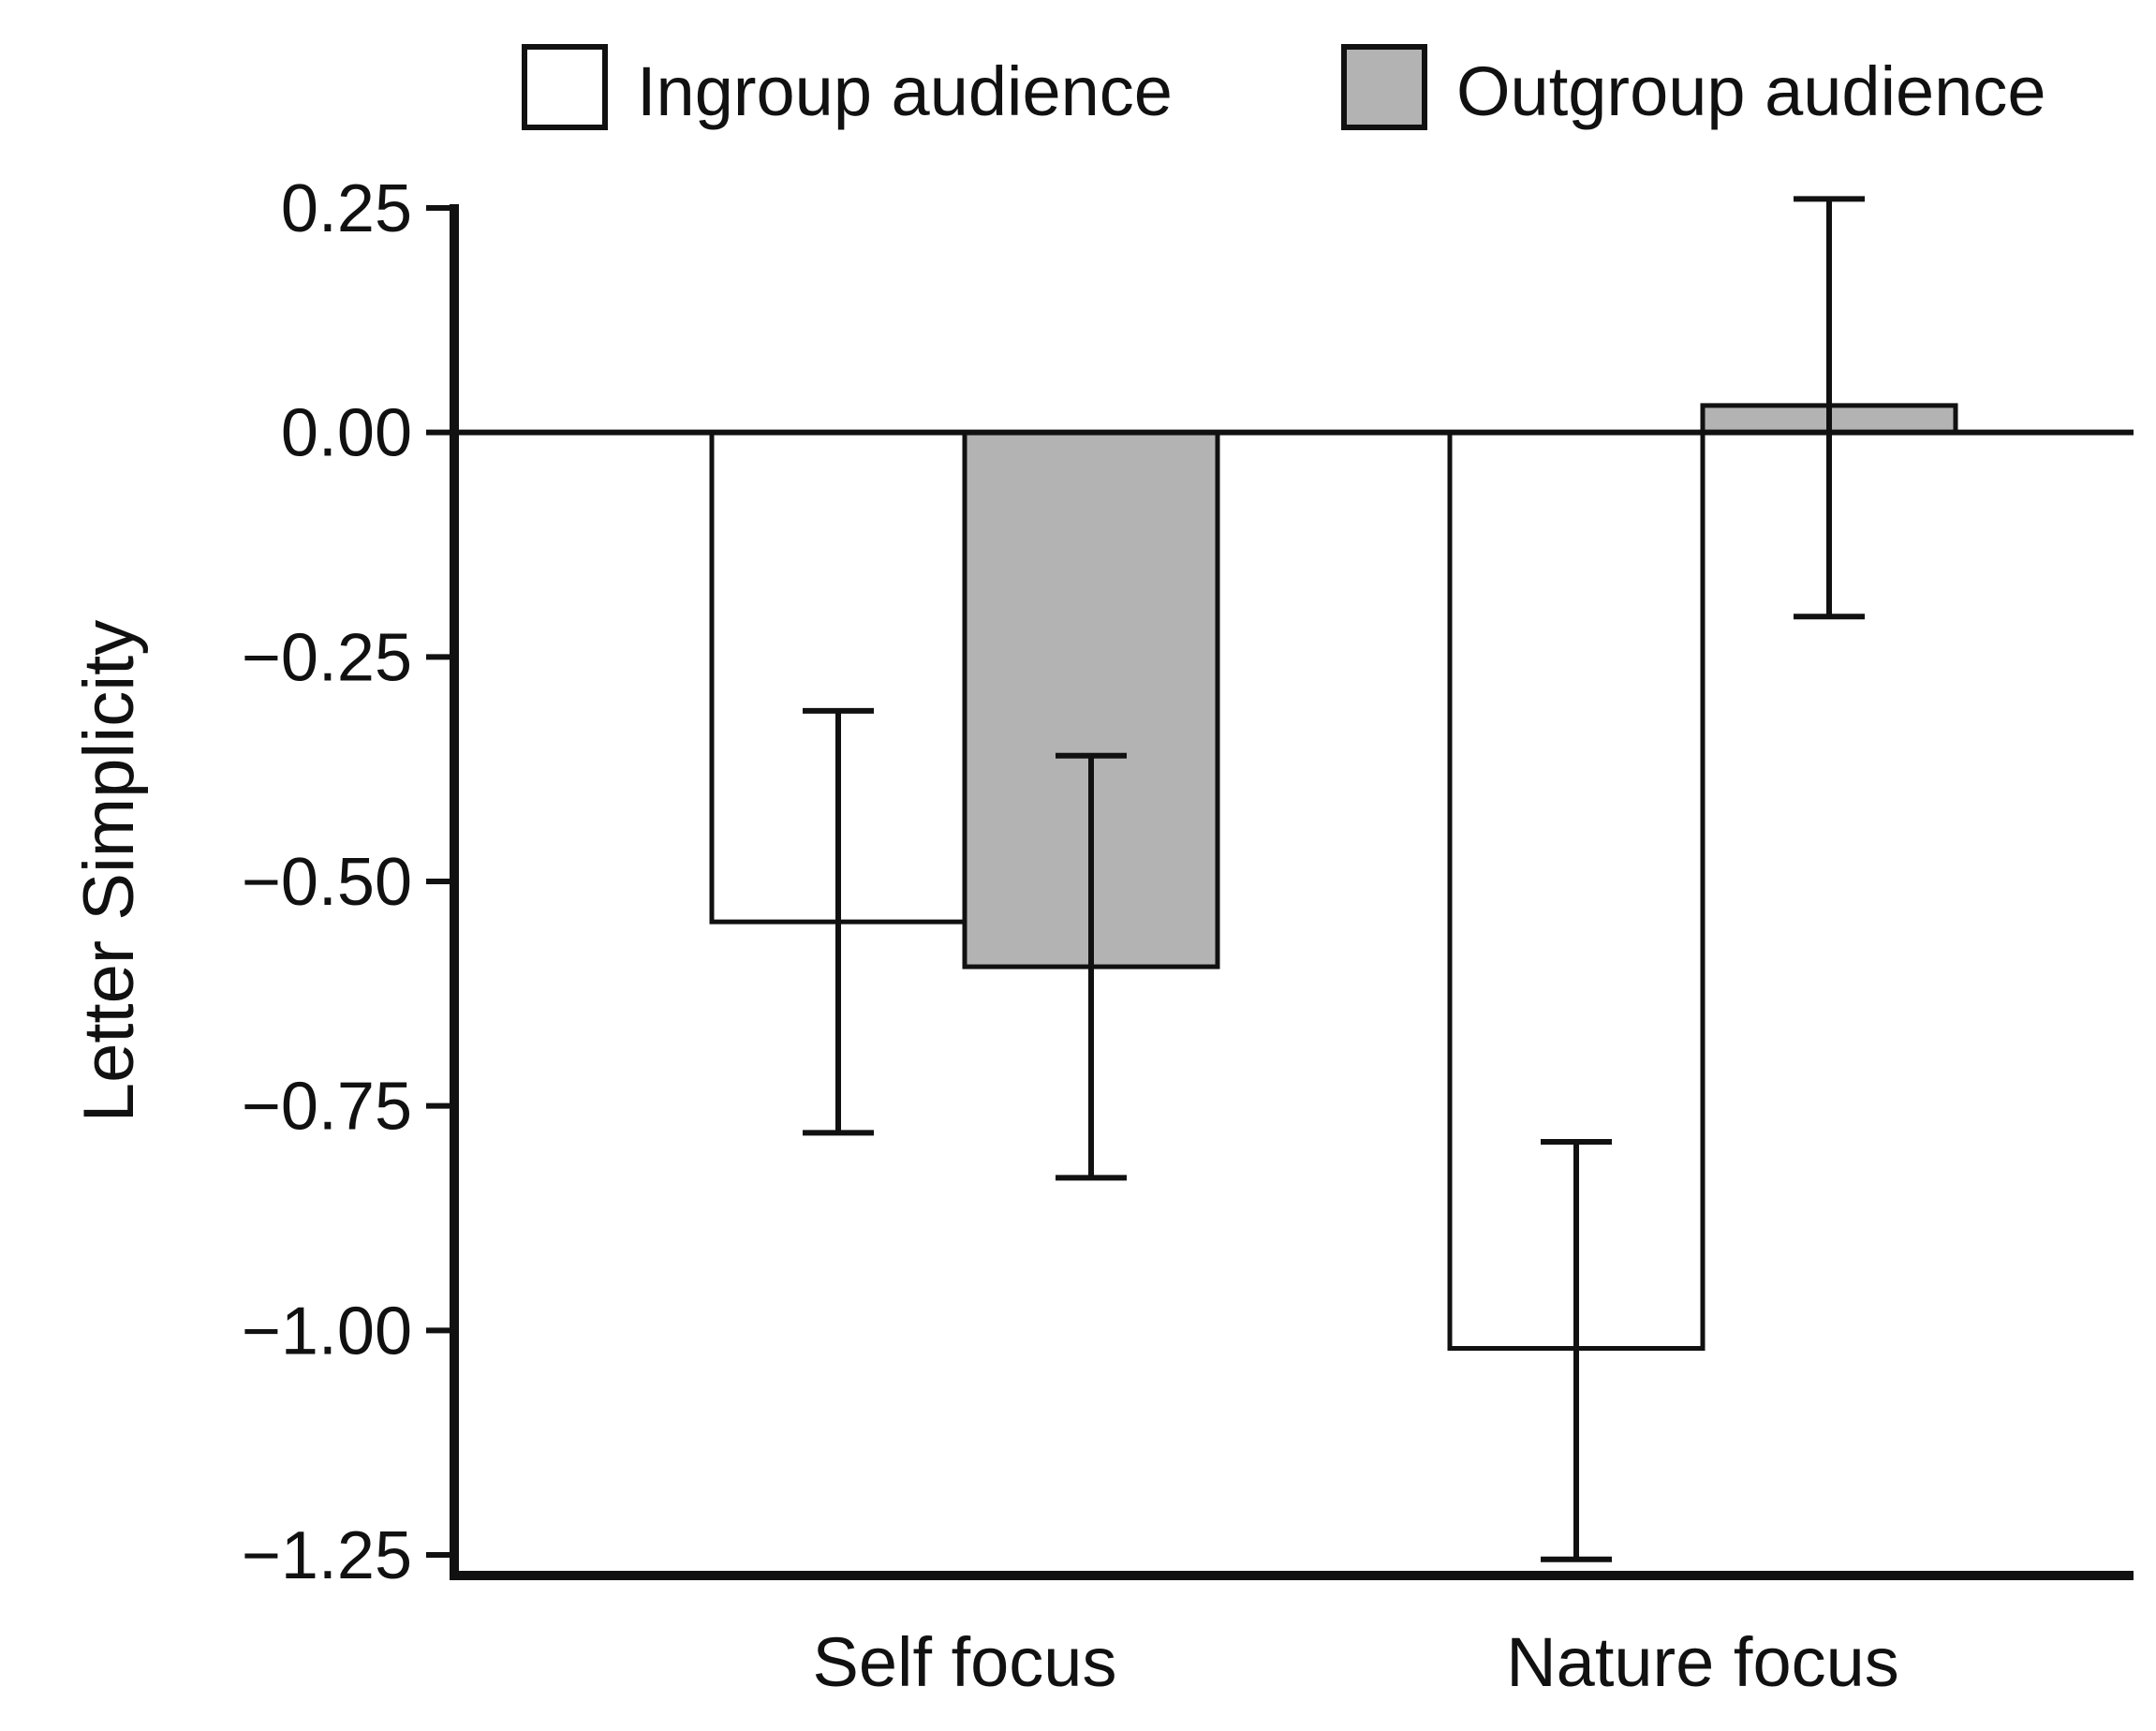 The image size is (2156, 1731). Describe the element at coordinates (327, 1332) in the screenshot. I see `y-tick-label: −1.00` at that location.